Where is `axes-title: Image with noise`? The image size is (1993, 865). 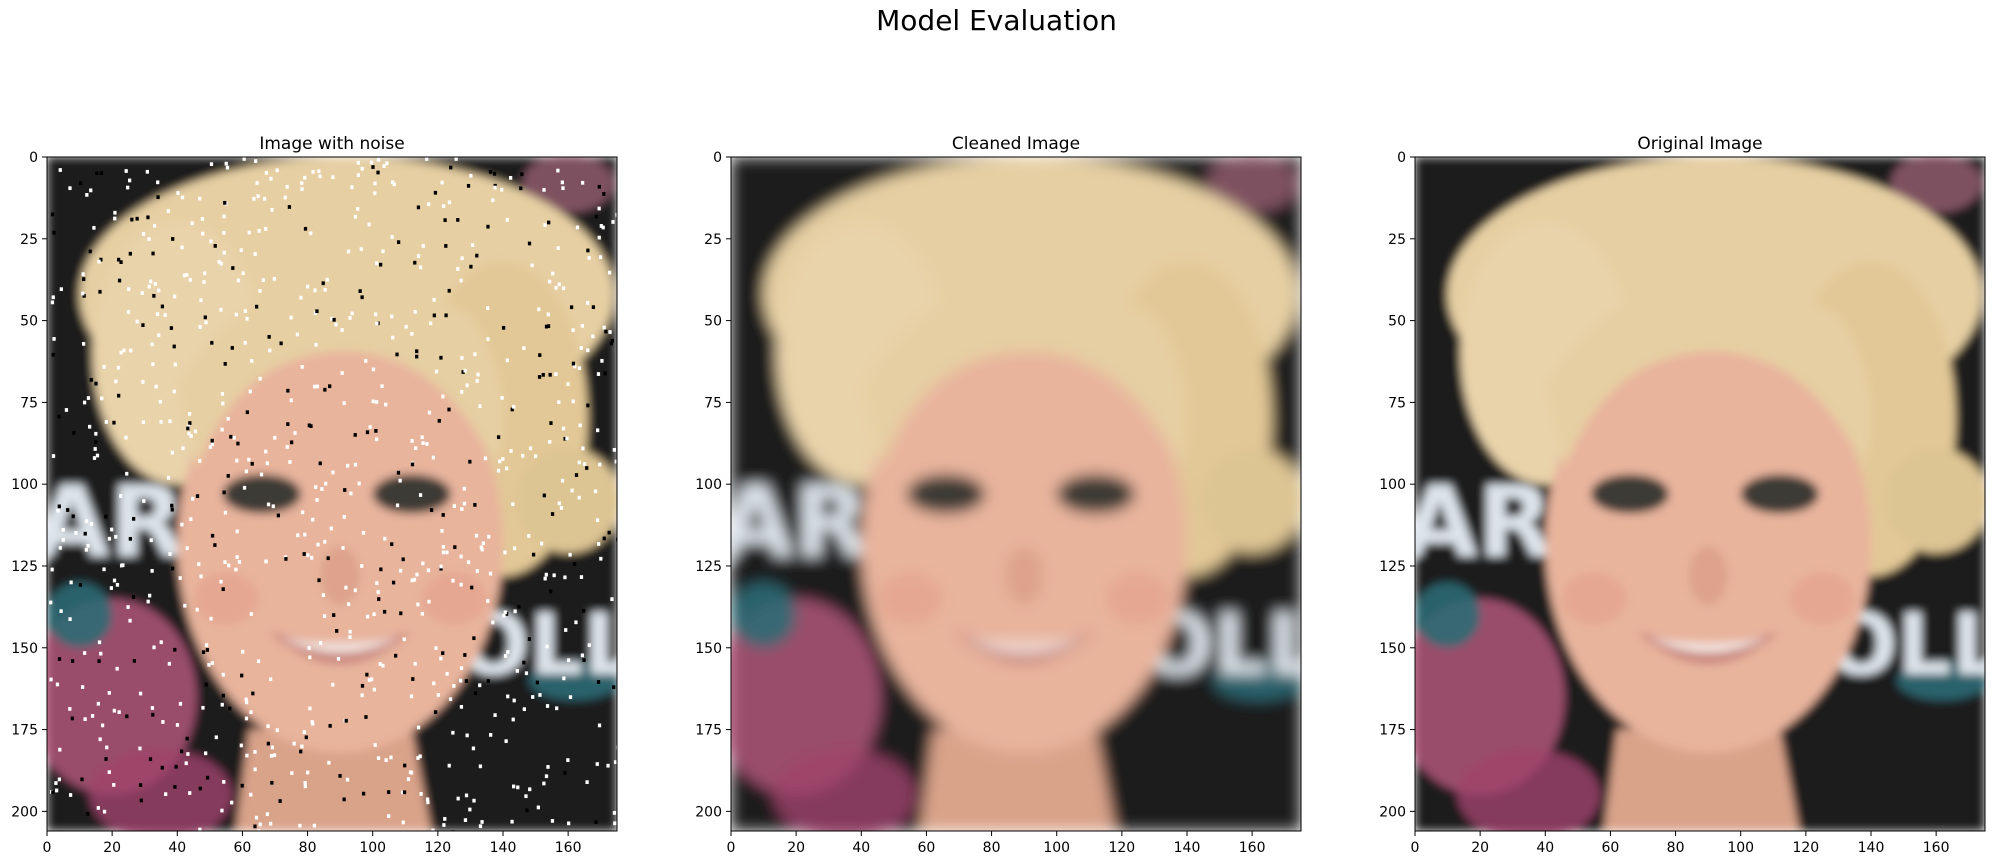 axes-title: Image with noise is located at coordinates (331, 144).